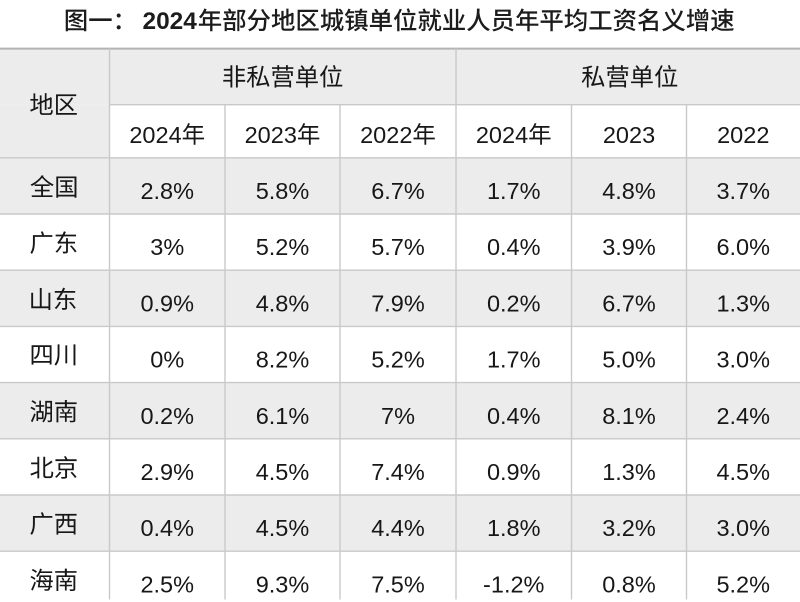  I want to click on svg-text: 6.0%, so click(743, 247).